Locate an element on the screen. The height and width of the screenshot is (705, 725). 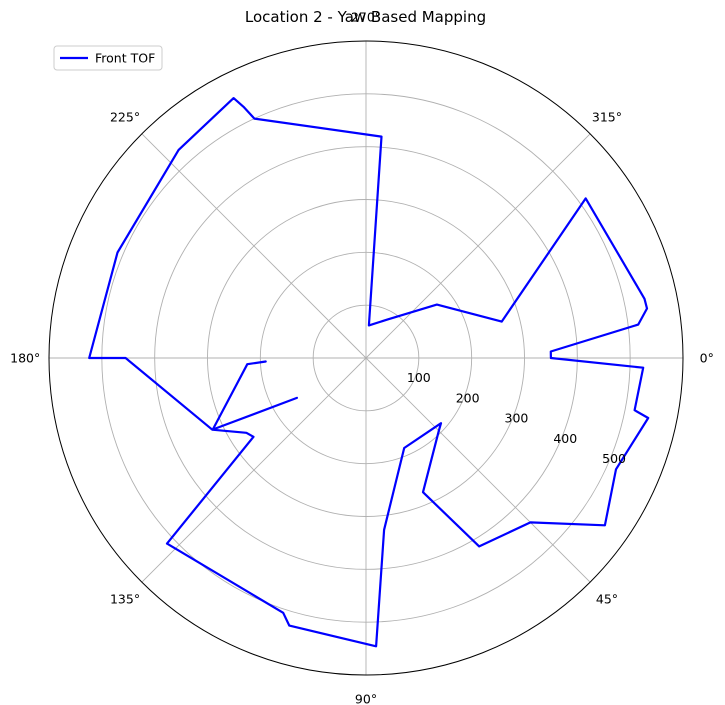
r-tick-label-400: 400 is located at coordinates (565, 438).